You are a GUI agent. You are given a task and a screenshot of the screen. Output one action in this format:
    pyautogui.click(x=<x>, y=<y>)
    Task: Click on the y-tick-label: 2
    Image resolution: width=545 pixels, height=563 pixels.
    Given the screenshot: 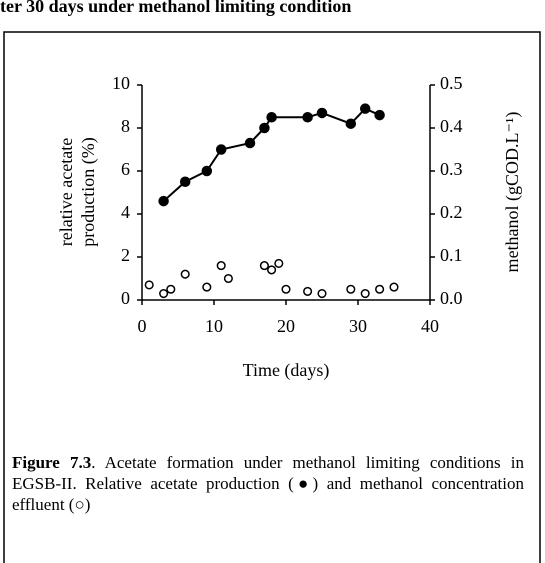 What is the action you would take?
    pyautogui.click(x=125, y=255)
    